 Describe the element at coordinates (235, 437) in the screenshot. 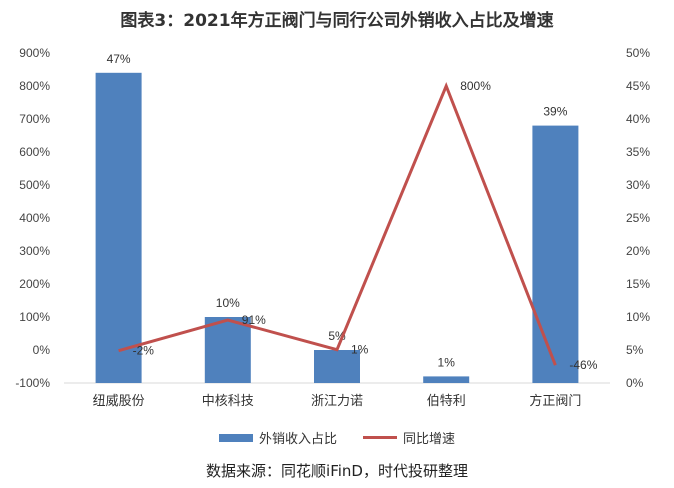

I see `legend-bar-swatch` at that location.